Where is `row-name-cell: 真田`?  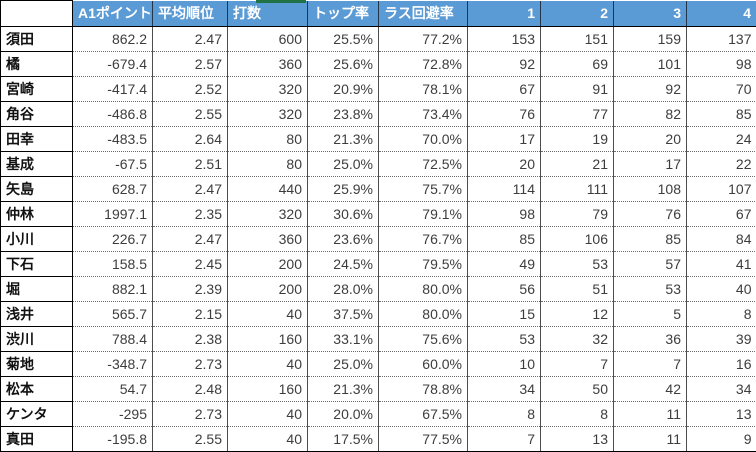 row-name-cell: 真田 is located at coordinates (36, 439).